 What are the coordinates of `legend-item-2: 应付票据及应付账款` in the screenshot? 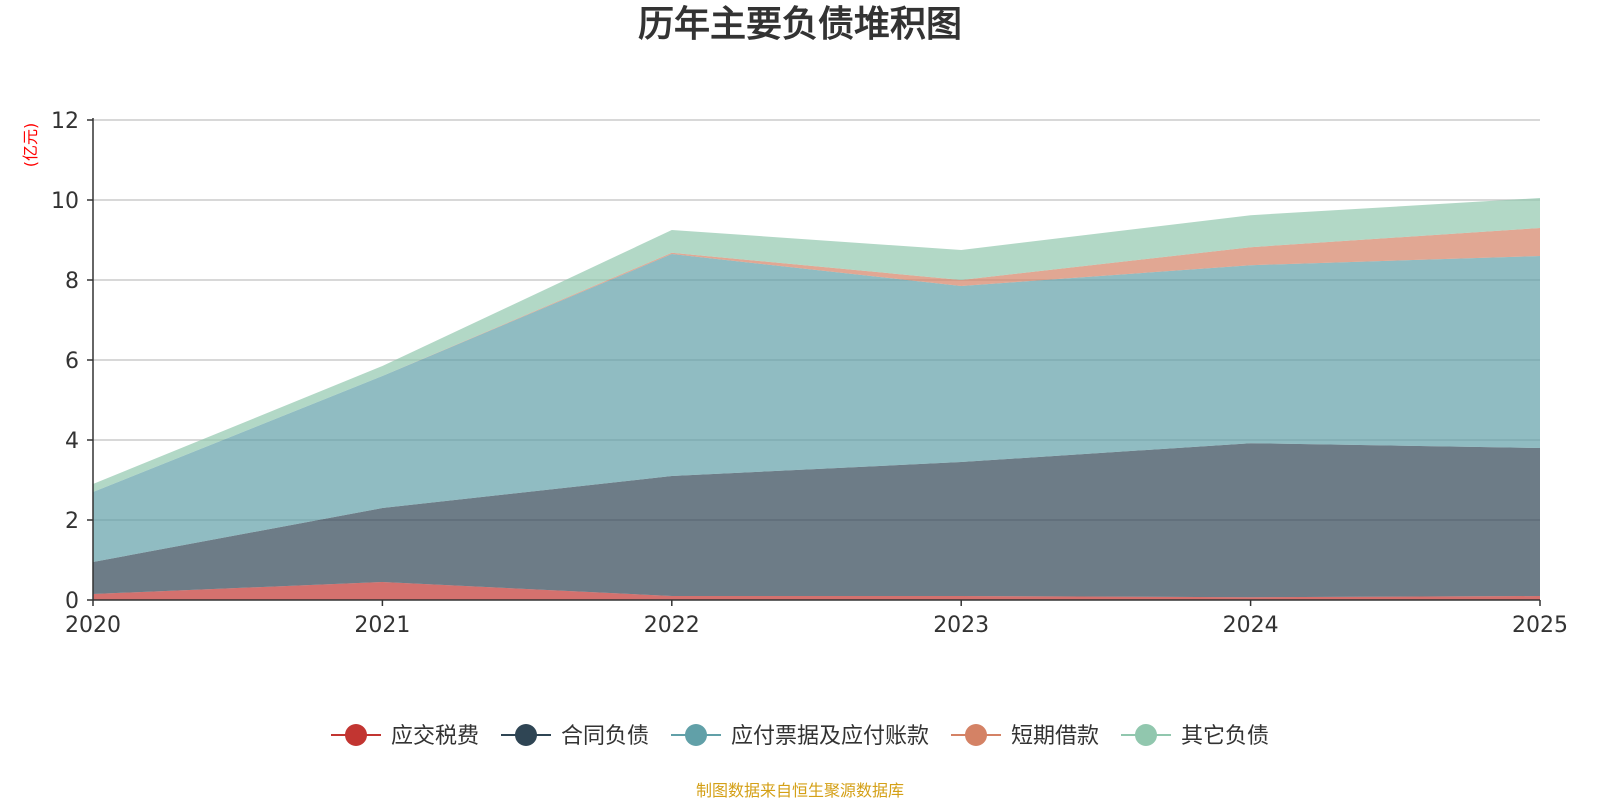 It's located at (800, 736).